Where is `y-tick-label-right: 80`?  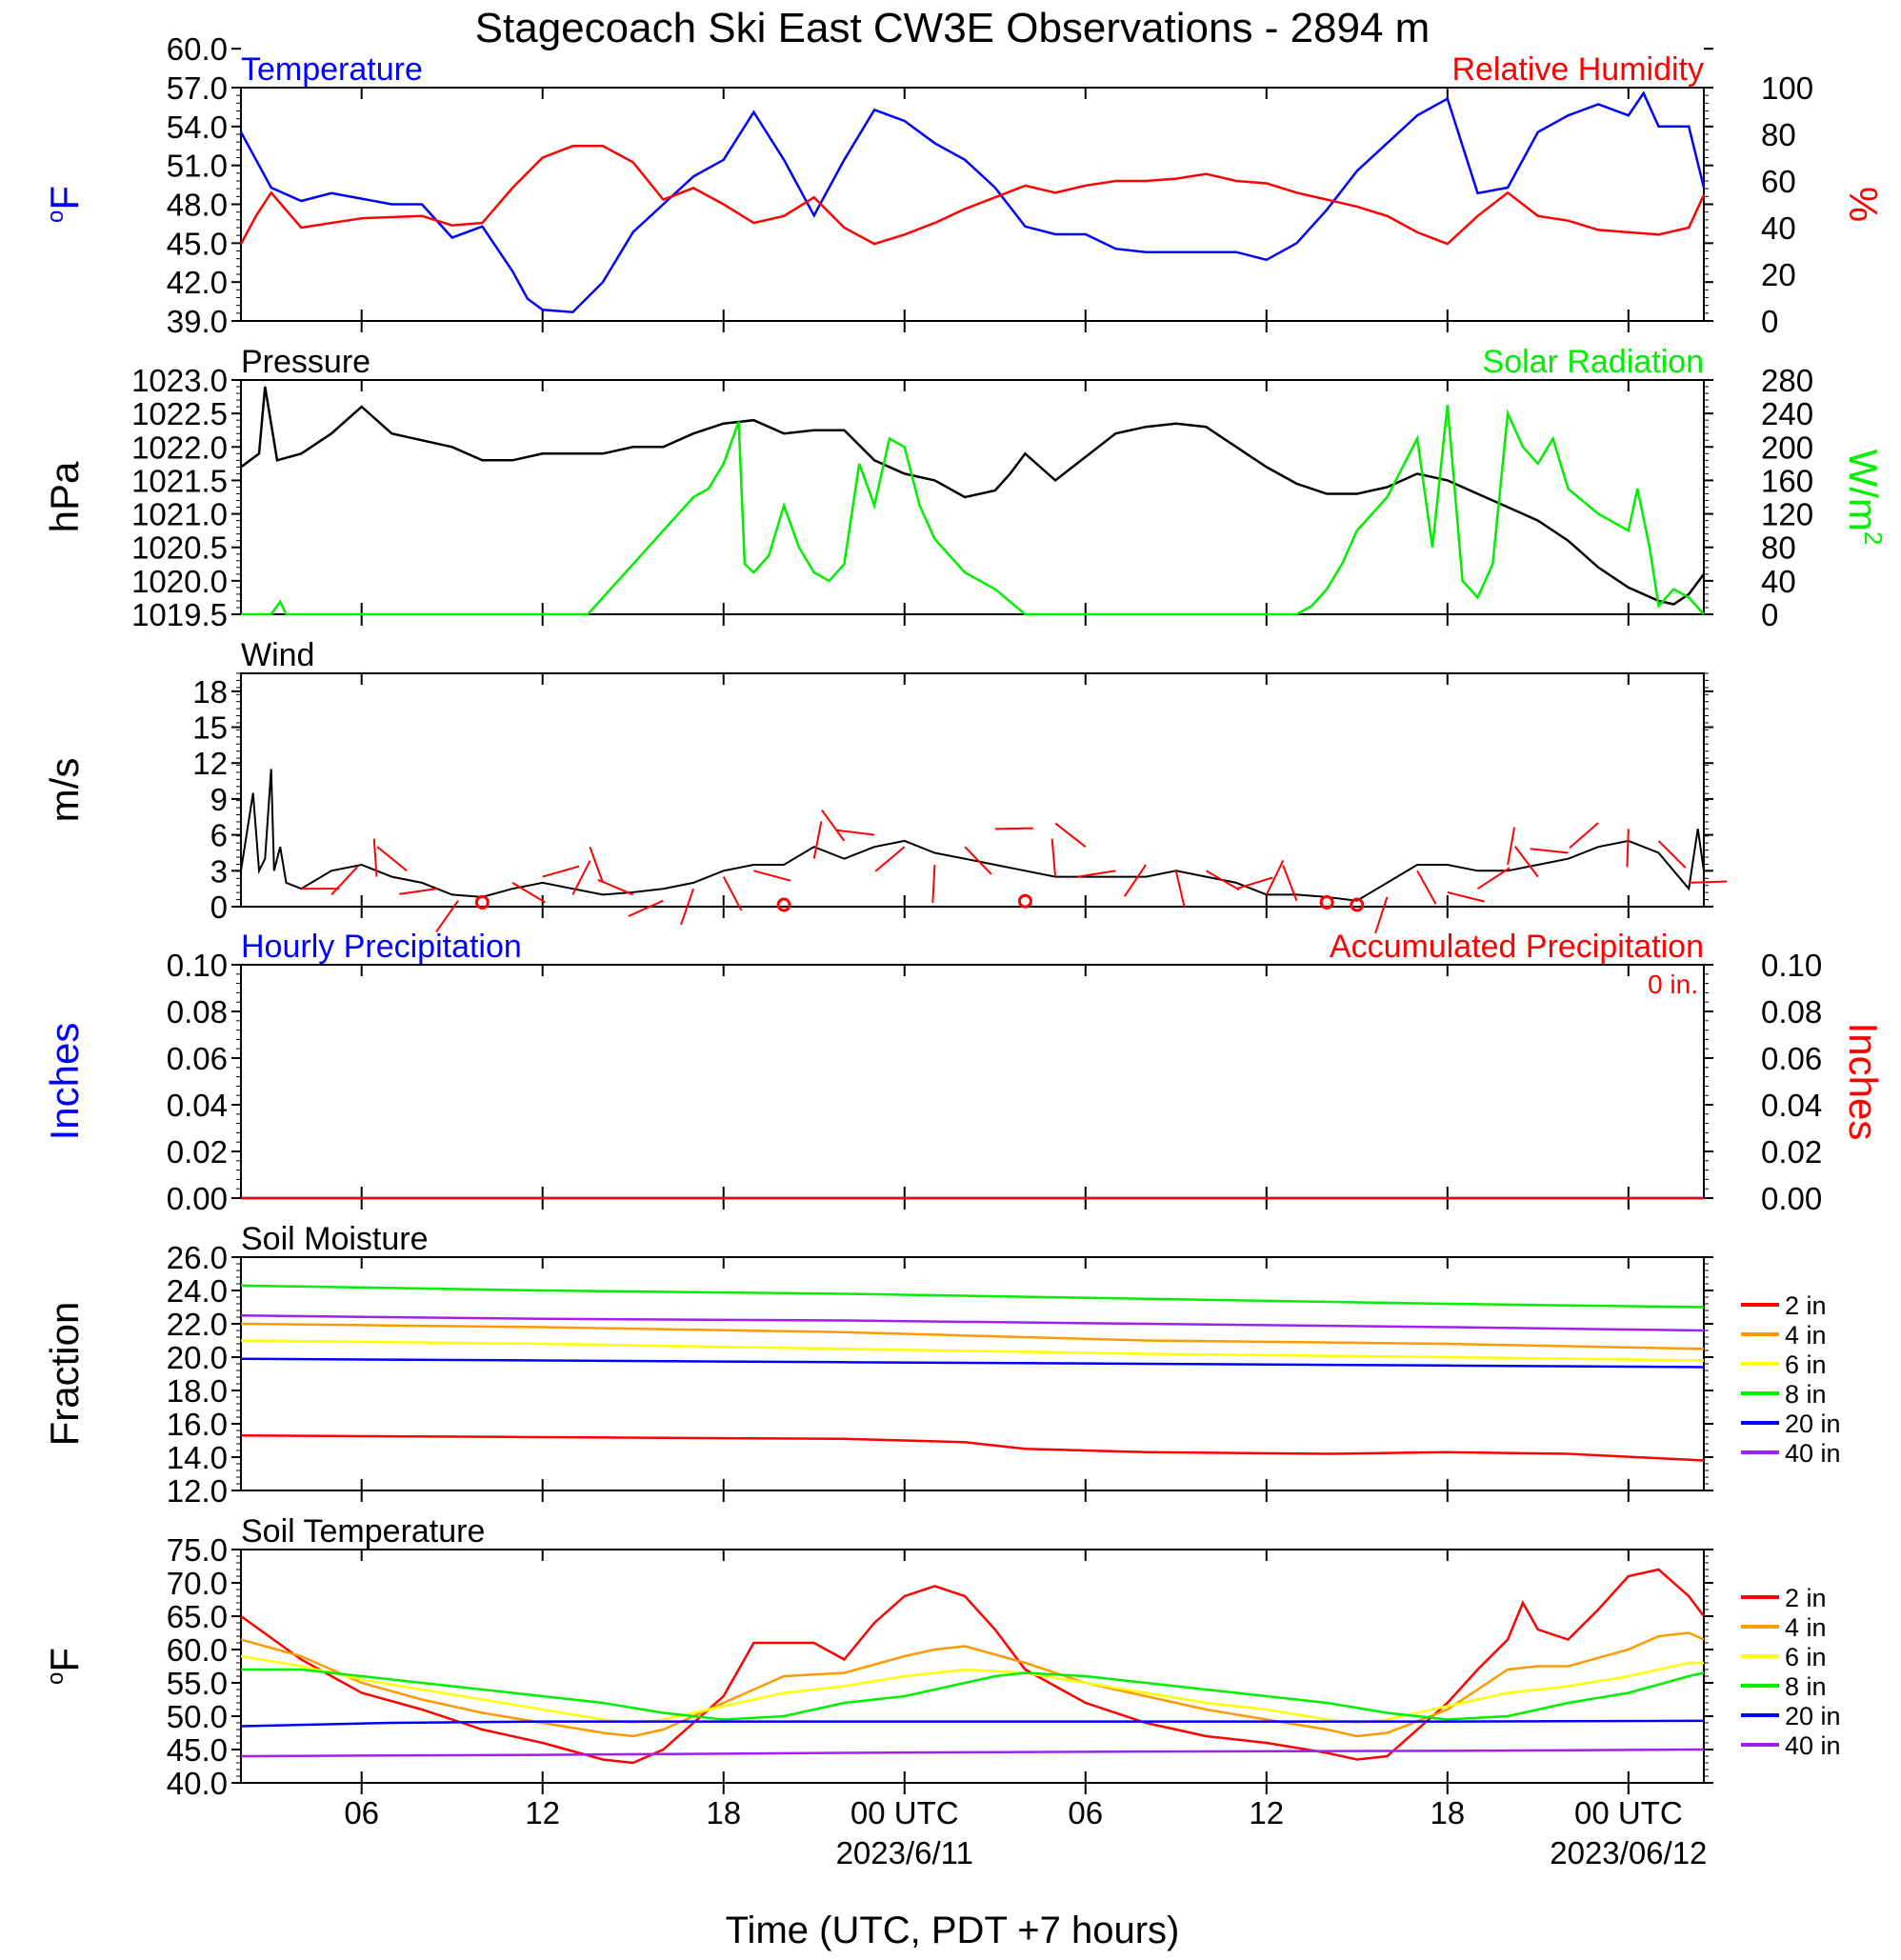 y-tick-label-right: 80 is located at coordinates (1778, 548).